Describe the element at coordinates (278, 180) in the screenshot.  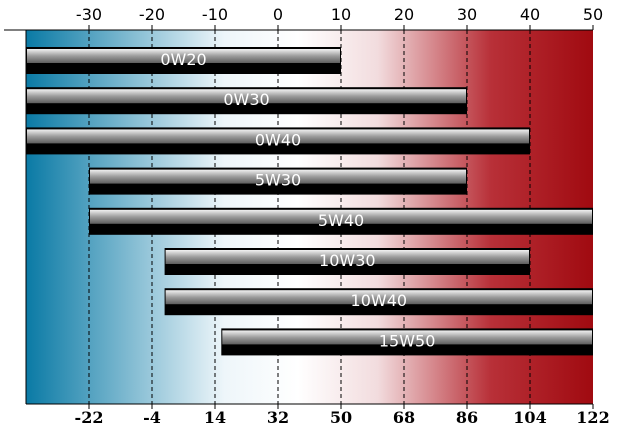
I see `bar-label: 5W30` at that location.